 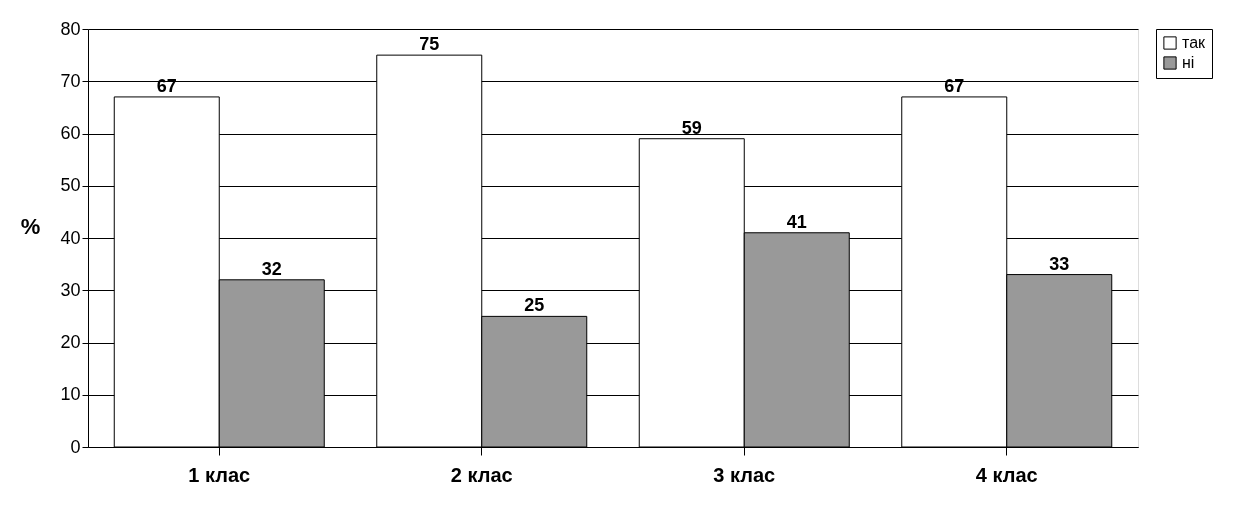 I want to click on data-label: 59, so click(x=691, y=127).